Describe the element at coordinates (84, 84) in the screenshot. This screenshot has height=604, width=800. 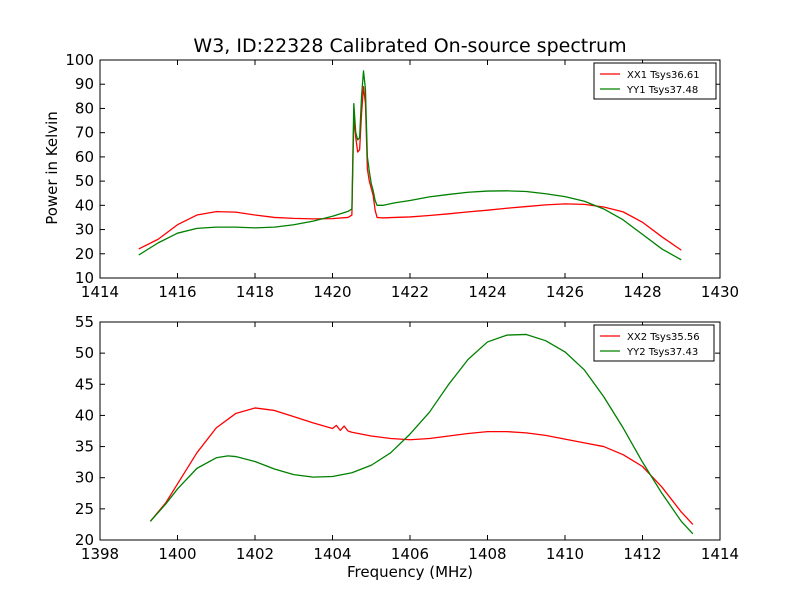
I see `y-tick-label: 90` at that location.